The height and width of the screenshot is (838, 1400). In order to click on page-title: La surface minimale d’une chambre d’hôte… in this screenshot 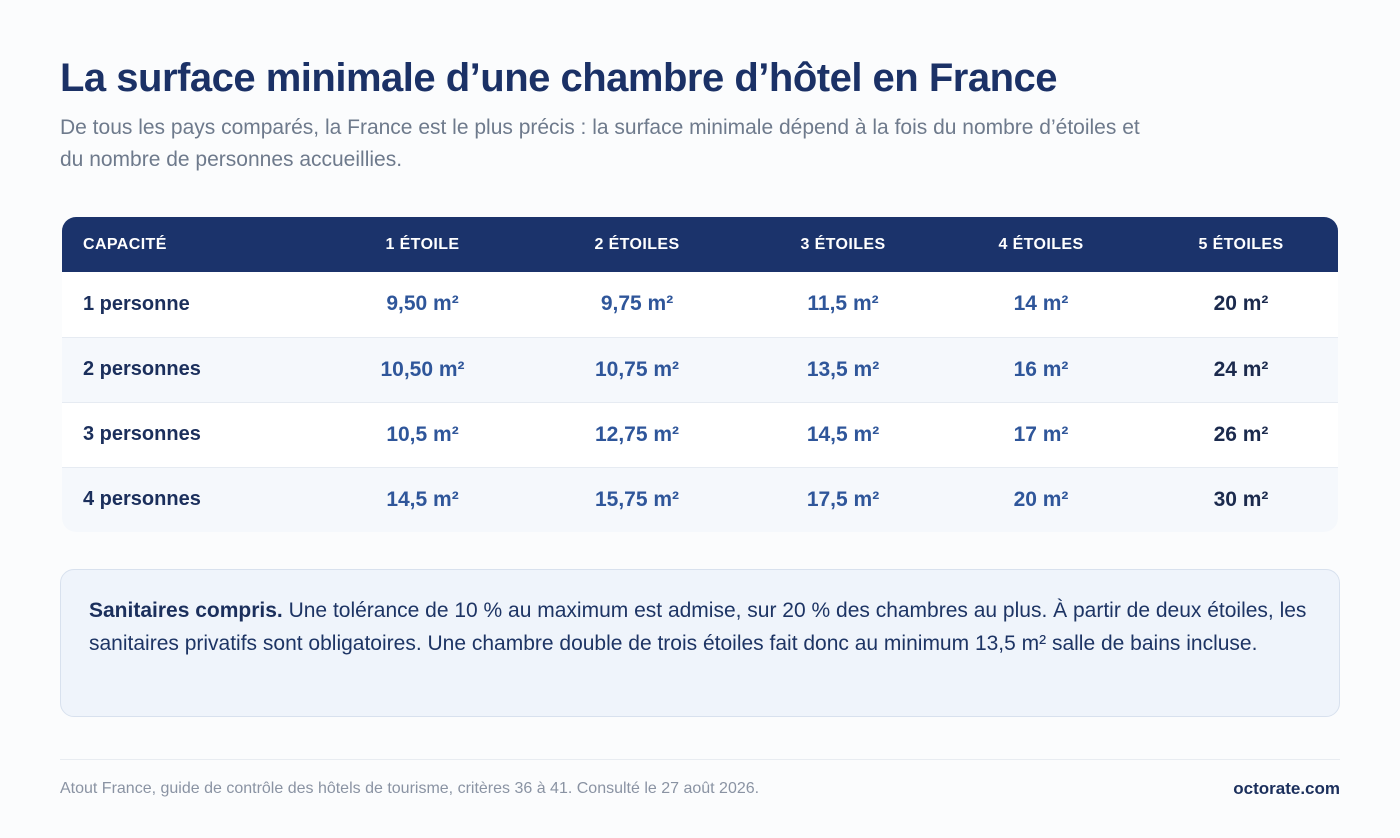, I will do `click(559, 78)`.